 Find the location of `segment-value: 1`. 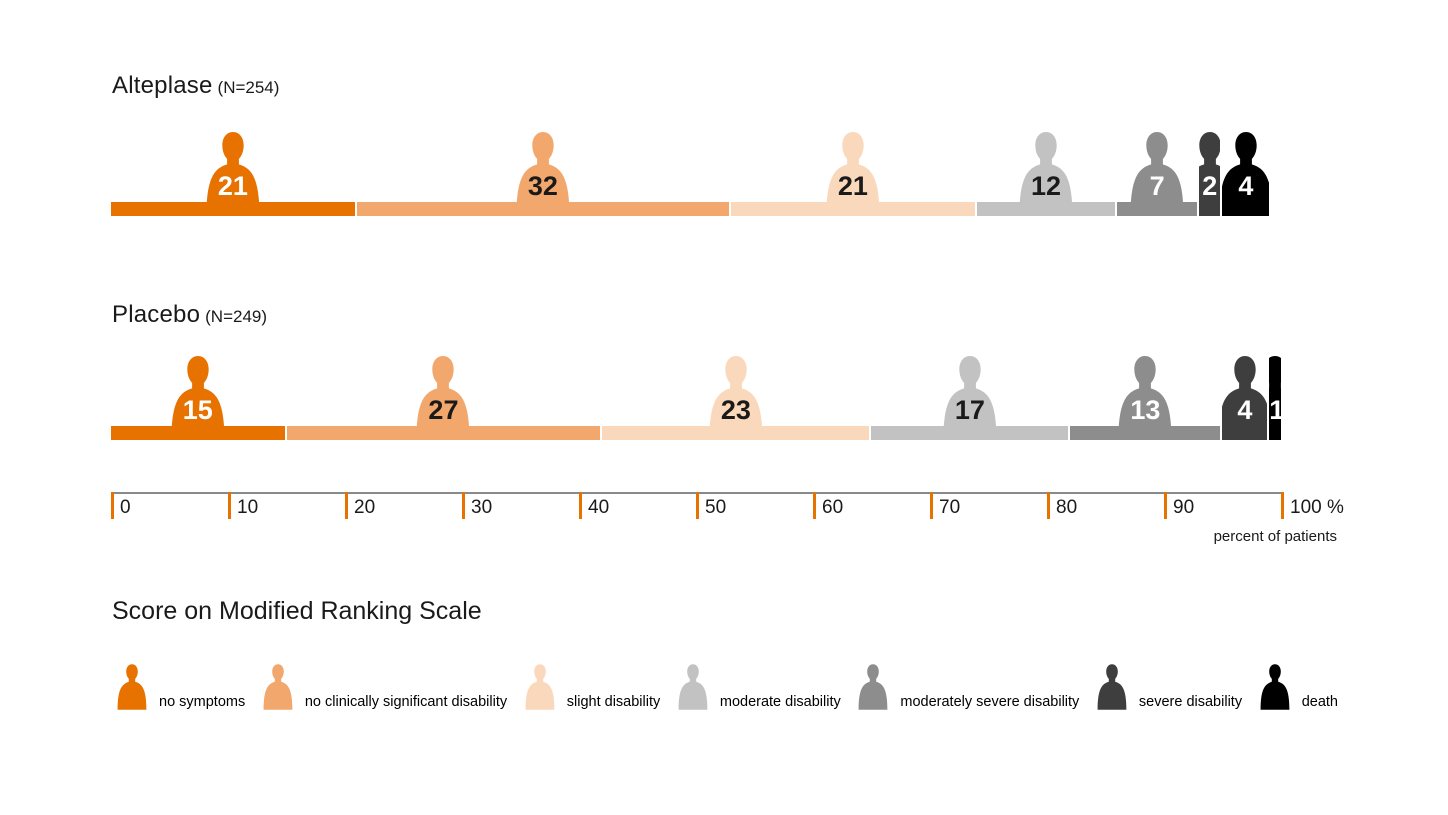

segment-value: 1 is located at coordinates (1275, 410).